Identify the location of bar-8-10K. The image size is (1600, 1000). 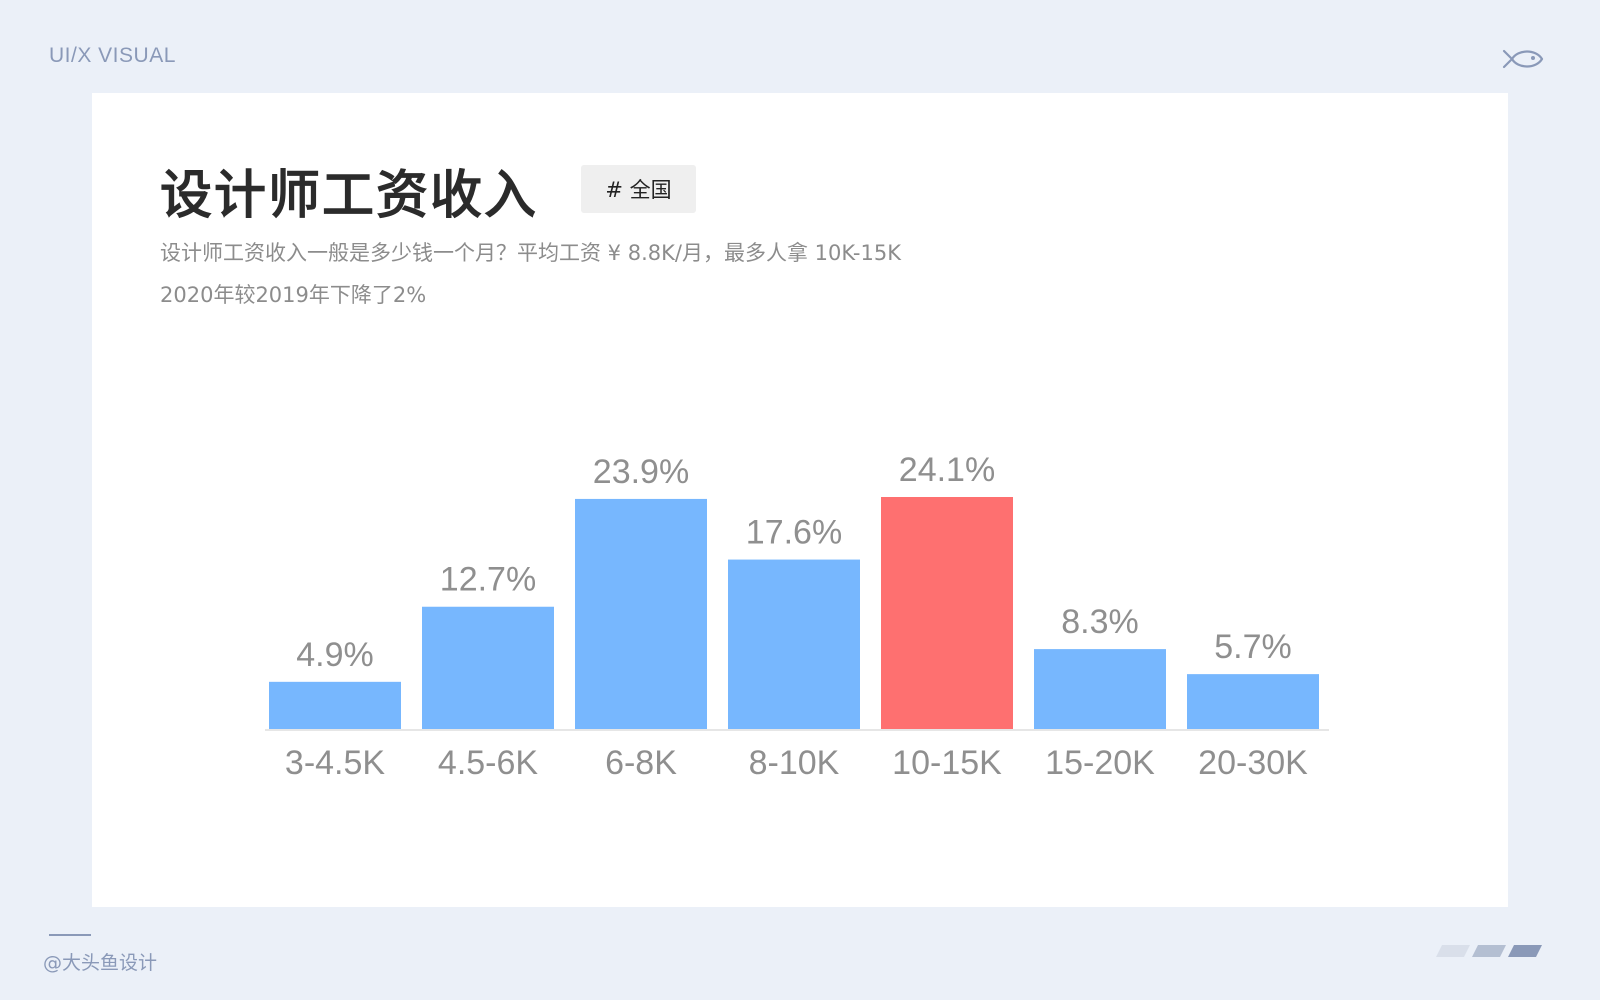
(794, 644).